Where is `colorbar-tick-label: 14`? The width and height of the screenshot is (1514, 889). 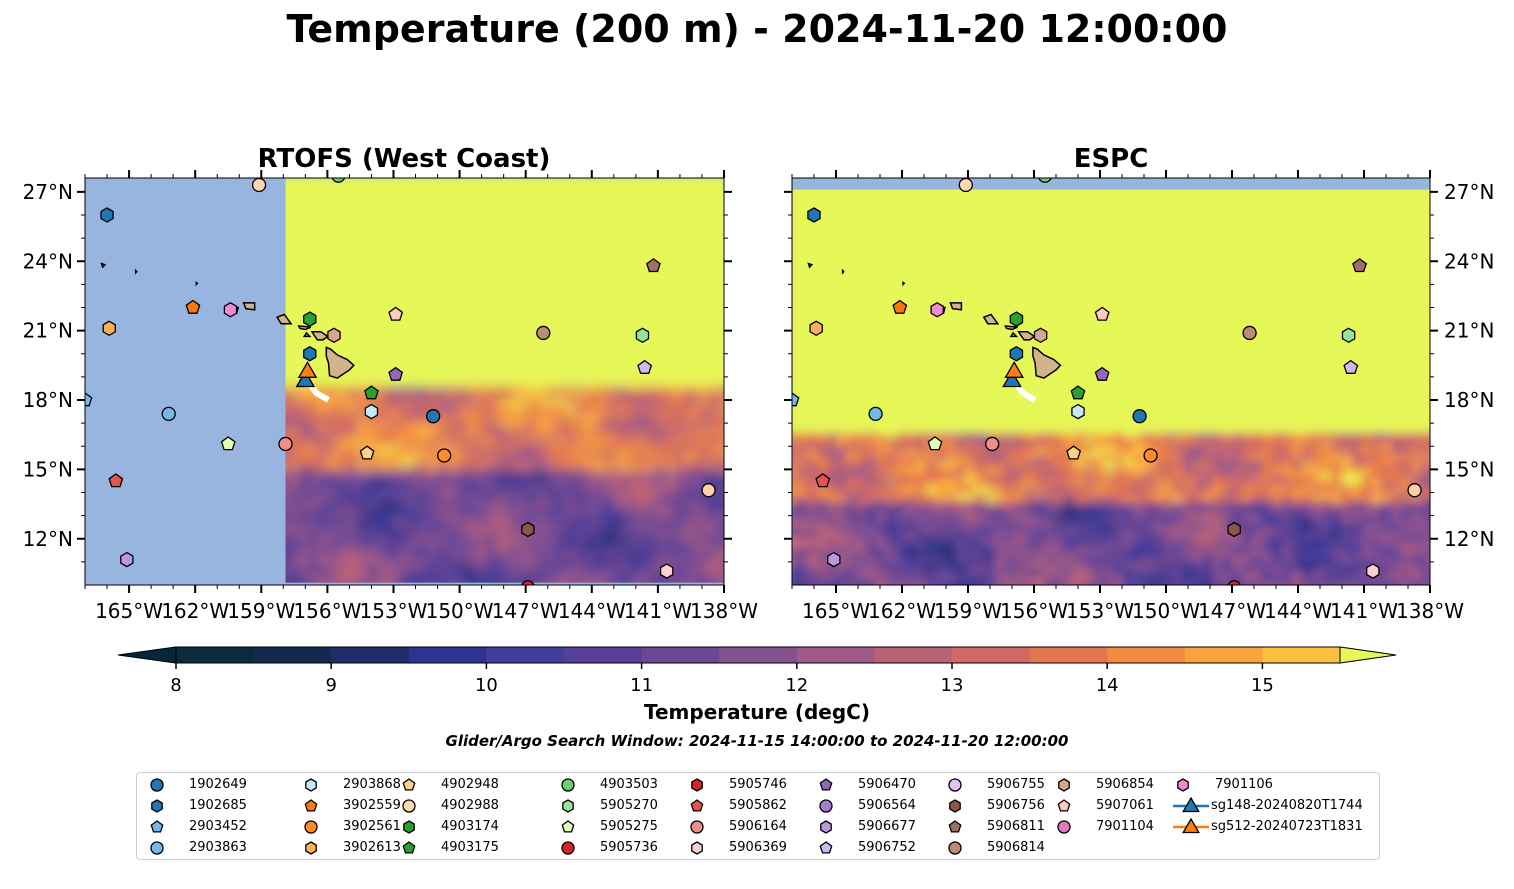 colorbar-tick-label: 14 is located at coordinates (1107, 685).